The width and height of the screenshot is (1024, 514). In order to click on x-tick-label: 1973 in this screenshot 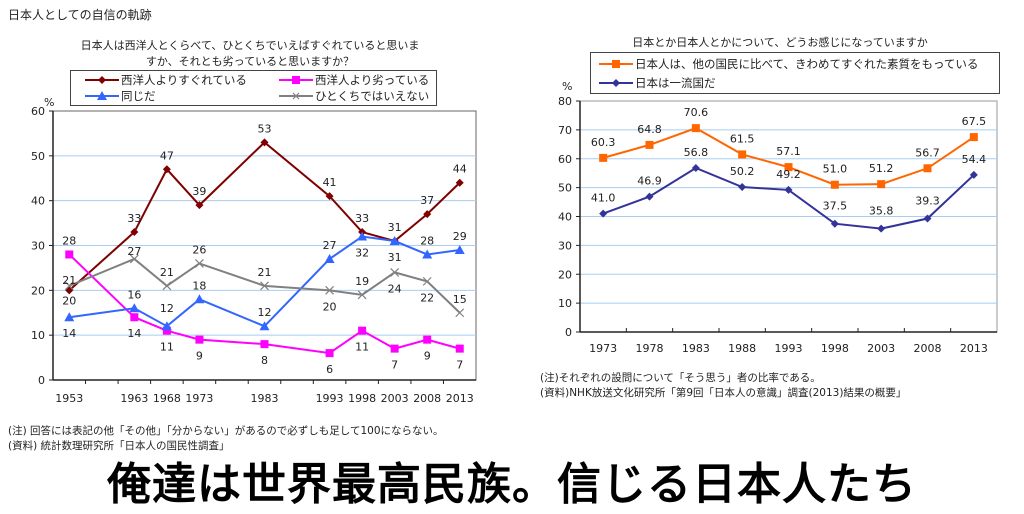, I will do `click(603, 348)`.